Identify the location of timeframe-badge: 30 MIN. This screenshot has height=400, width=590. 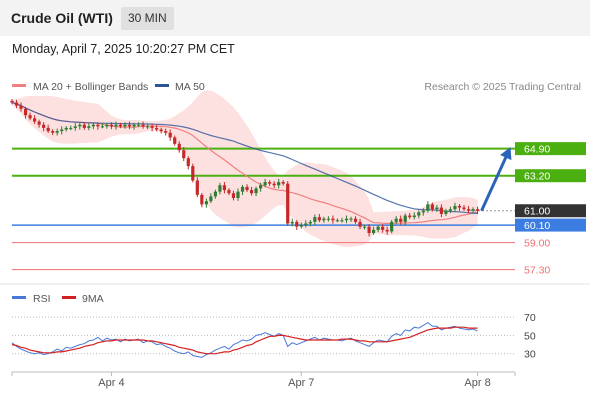
(147, 18).